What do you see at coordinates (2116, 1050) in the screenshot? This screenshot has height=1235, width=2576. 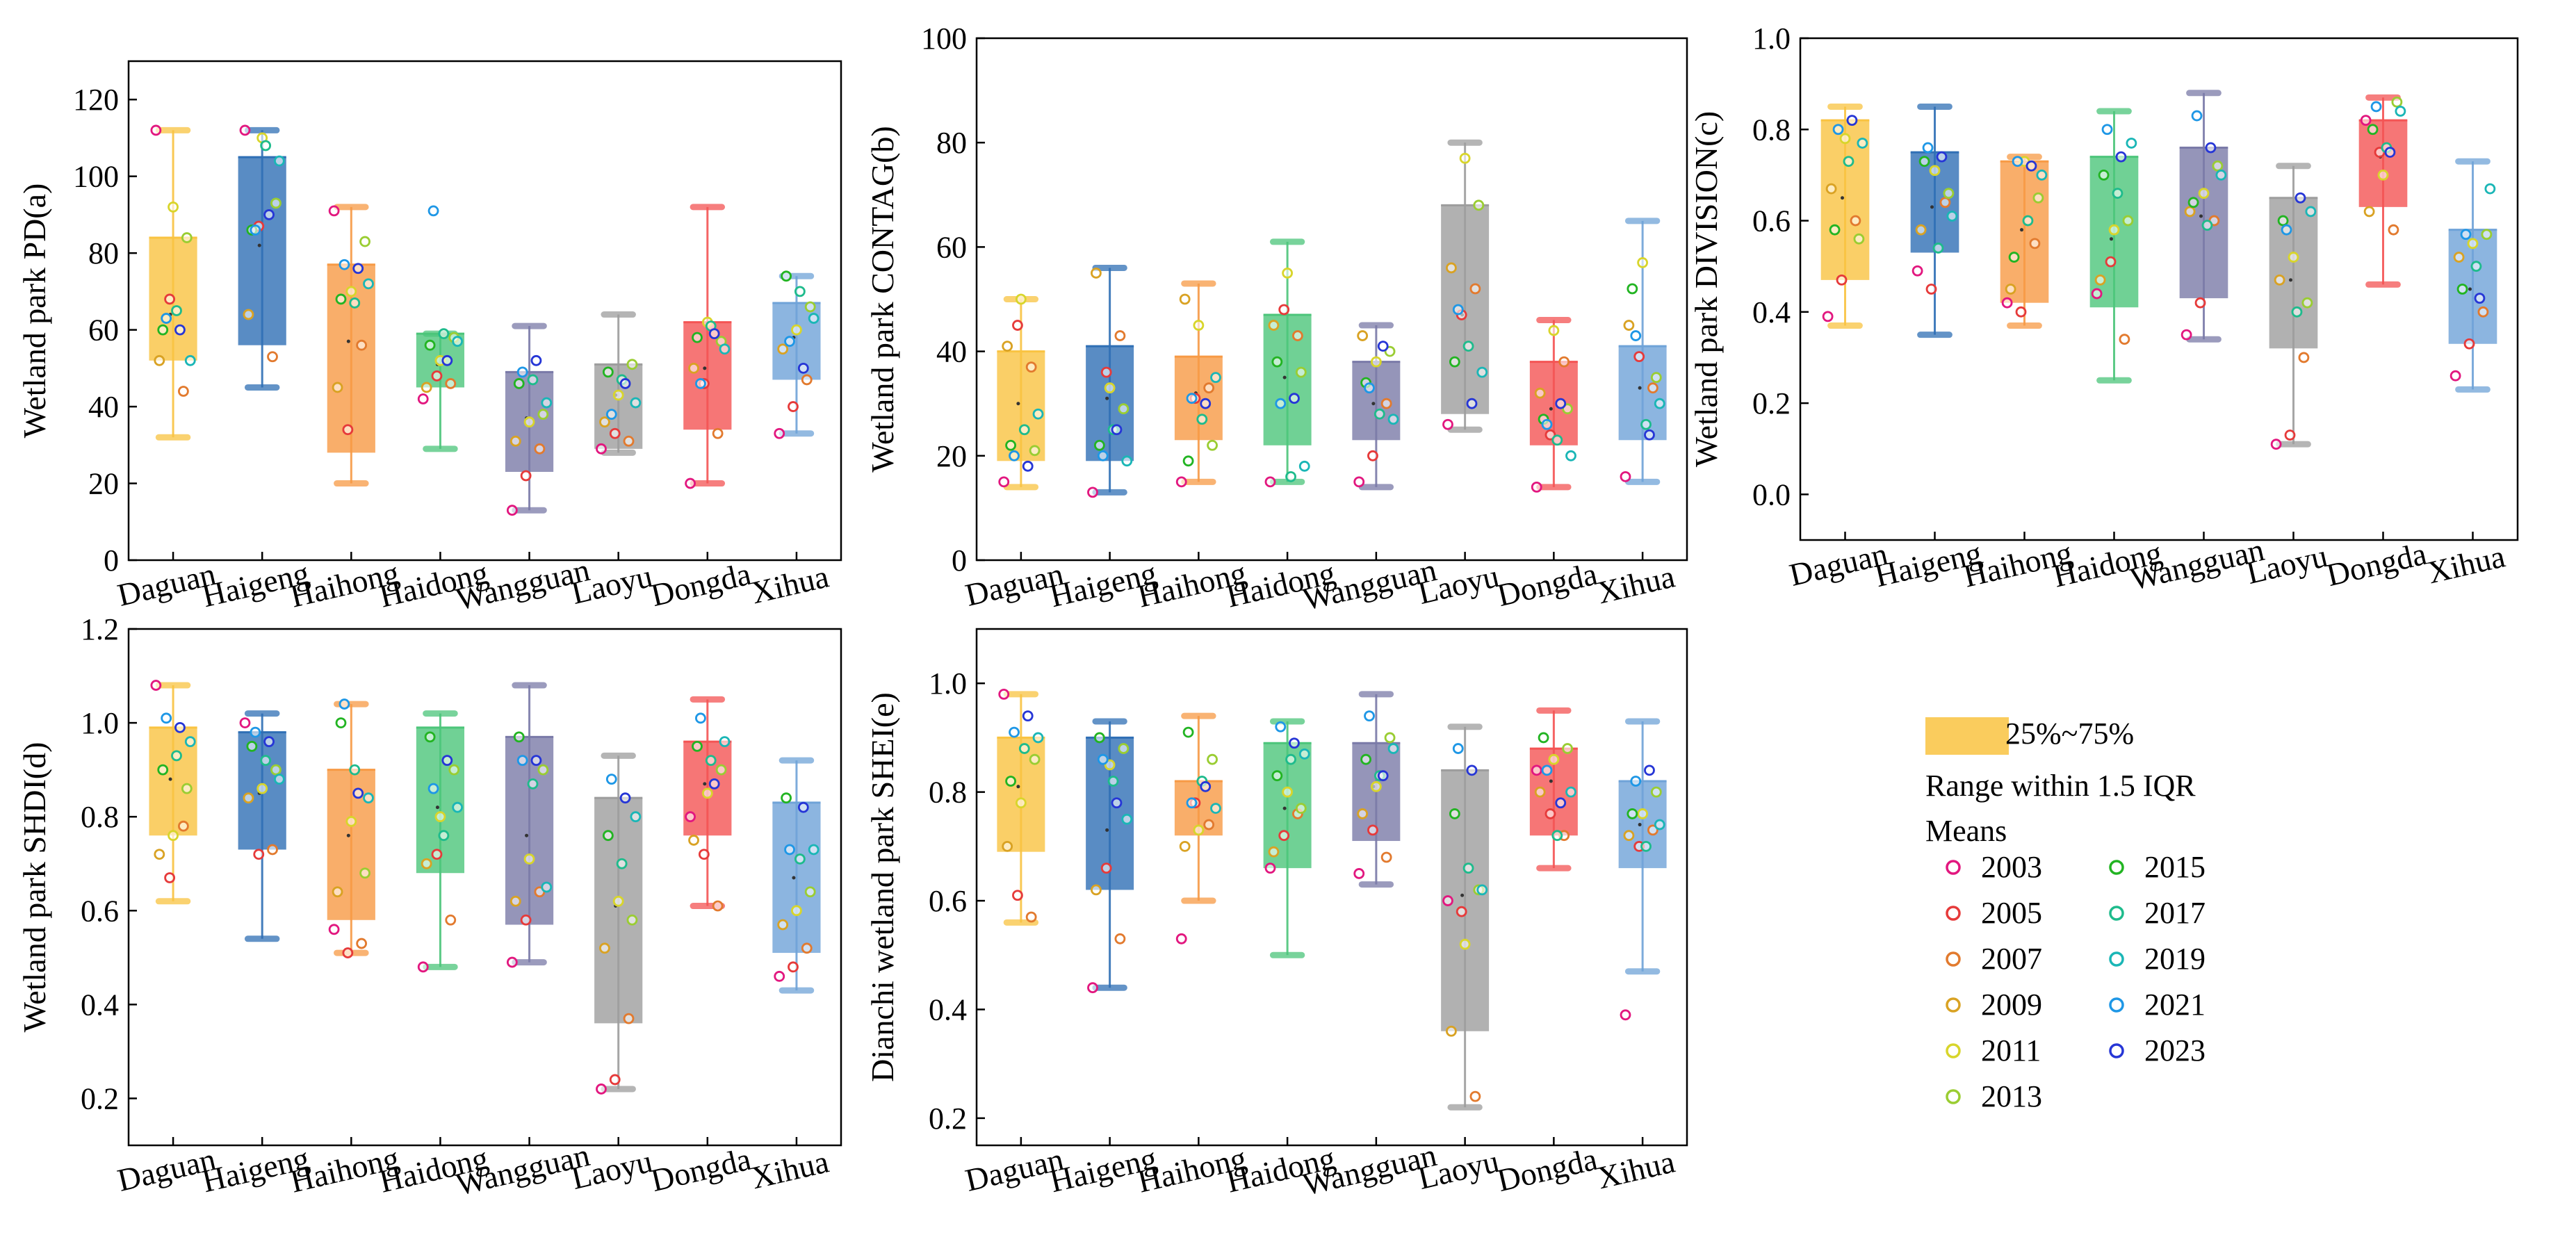 I see `legend-marker-2023` at bounding box center [2116, 1050].